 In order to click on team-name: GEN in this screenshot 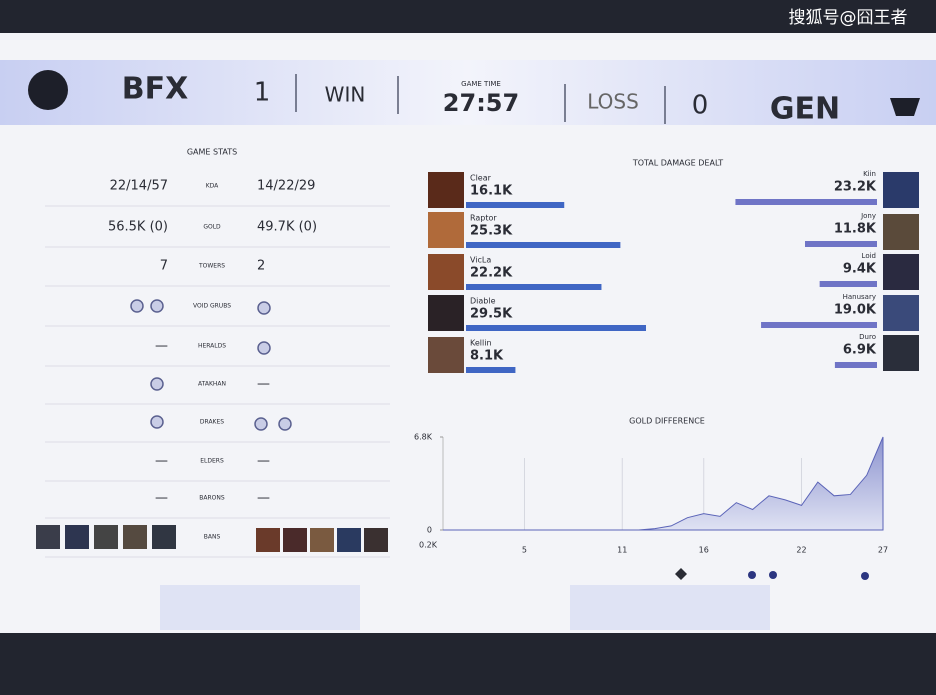, I will do `click(805, 109)`.